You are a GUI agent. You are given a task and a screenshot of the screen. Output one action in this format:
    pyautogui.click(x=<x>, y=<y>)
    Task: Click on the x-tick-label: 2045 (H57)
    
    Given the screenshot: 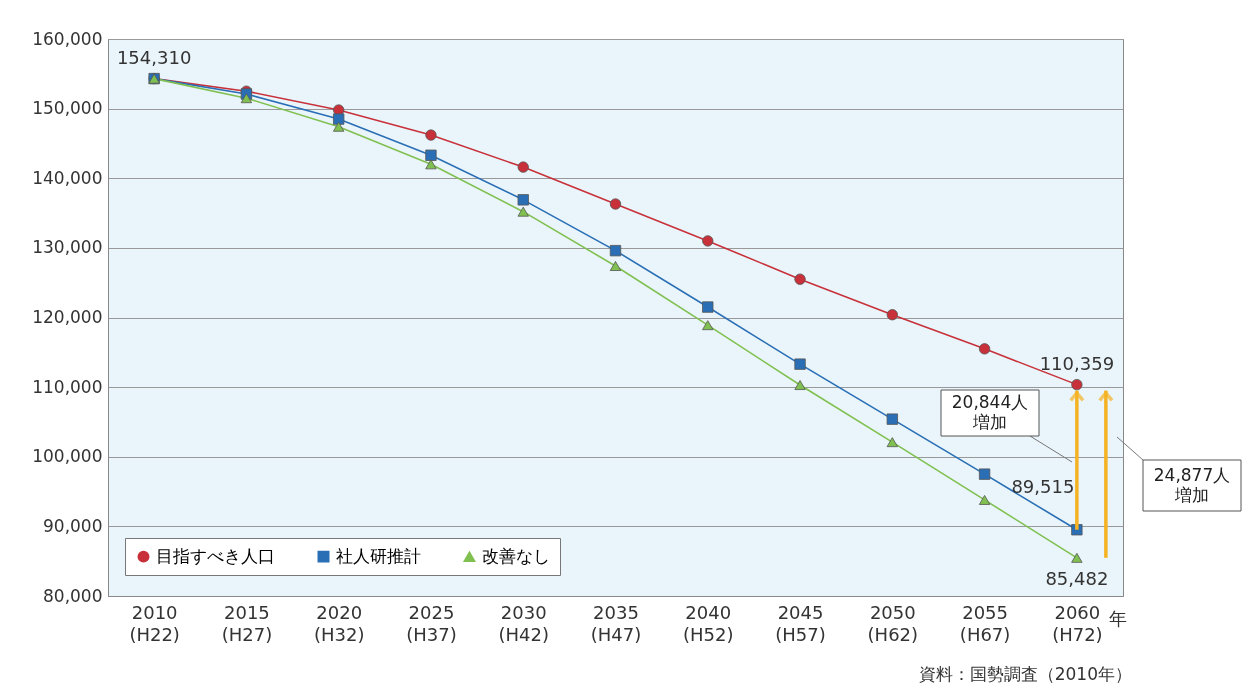 What is the action you would take?
    pyautogui.click(x=800, y=623)
    